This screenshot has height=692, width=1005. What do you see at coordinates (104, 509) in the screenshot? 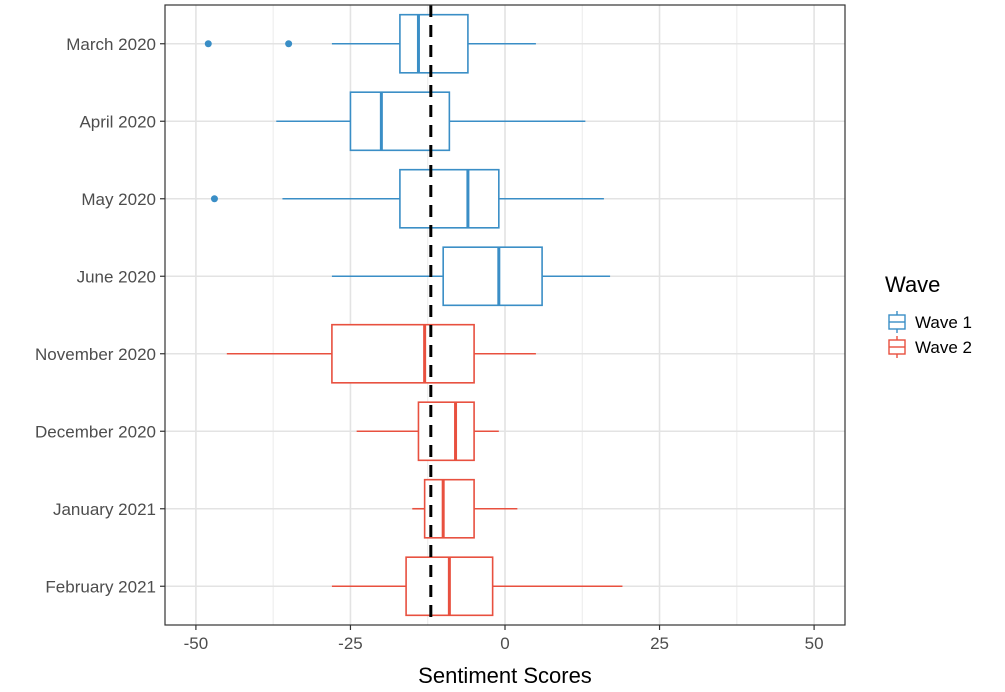
I see `y-tick-label: January 2021` at bounding box center [104, 509].